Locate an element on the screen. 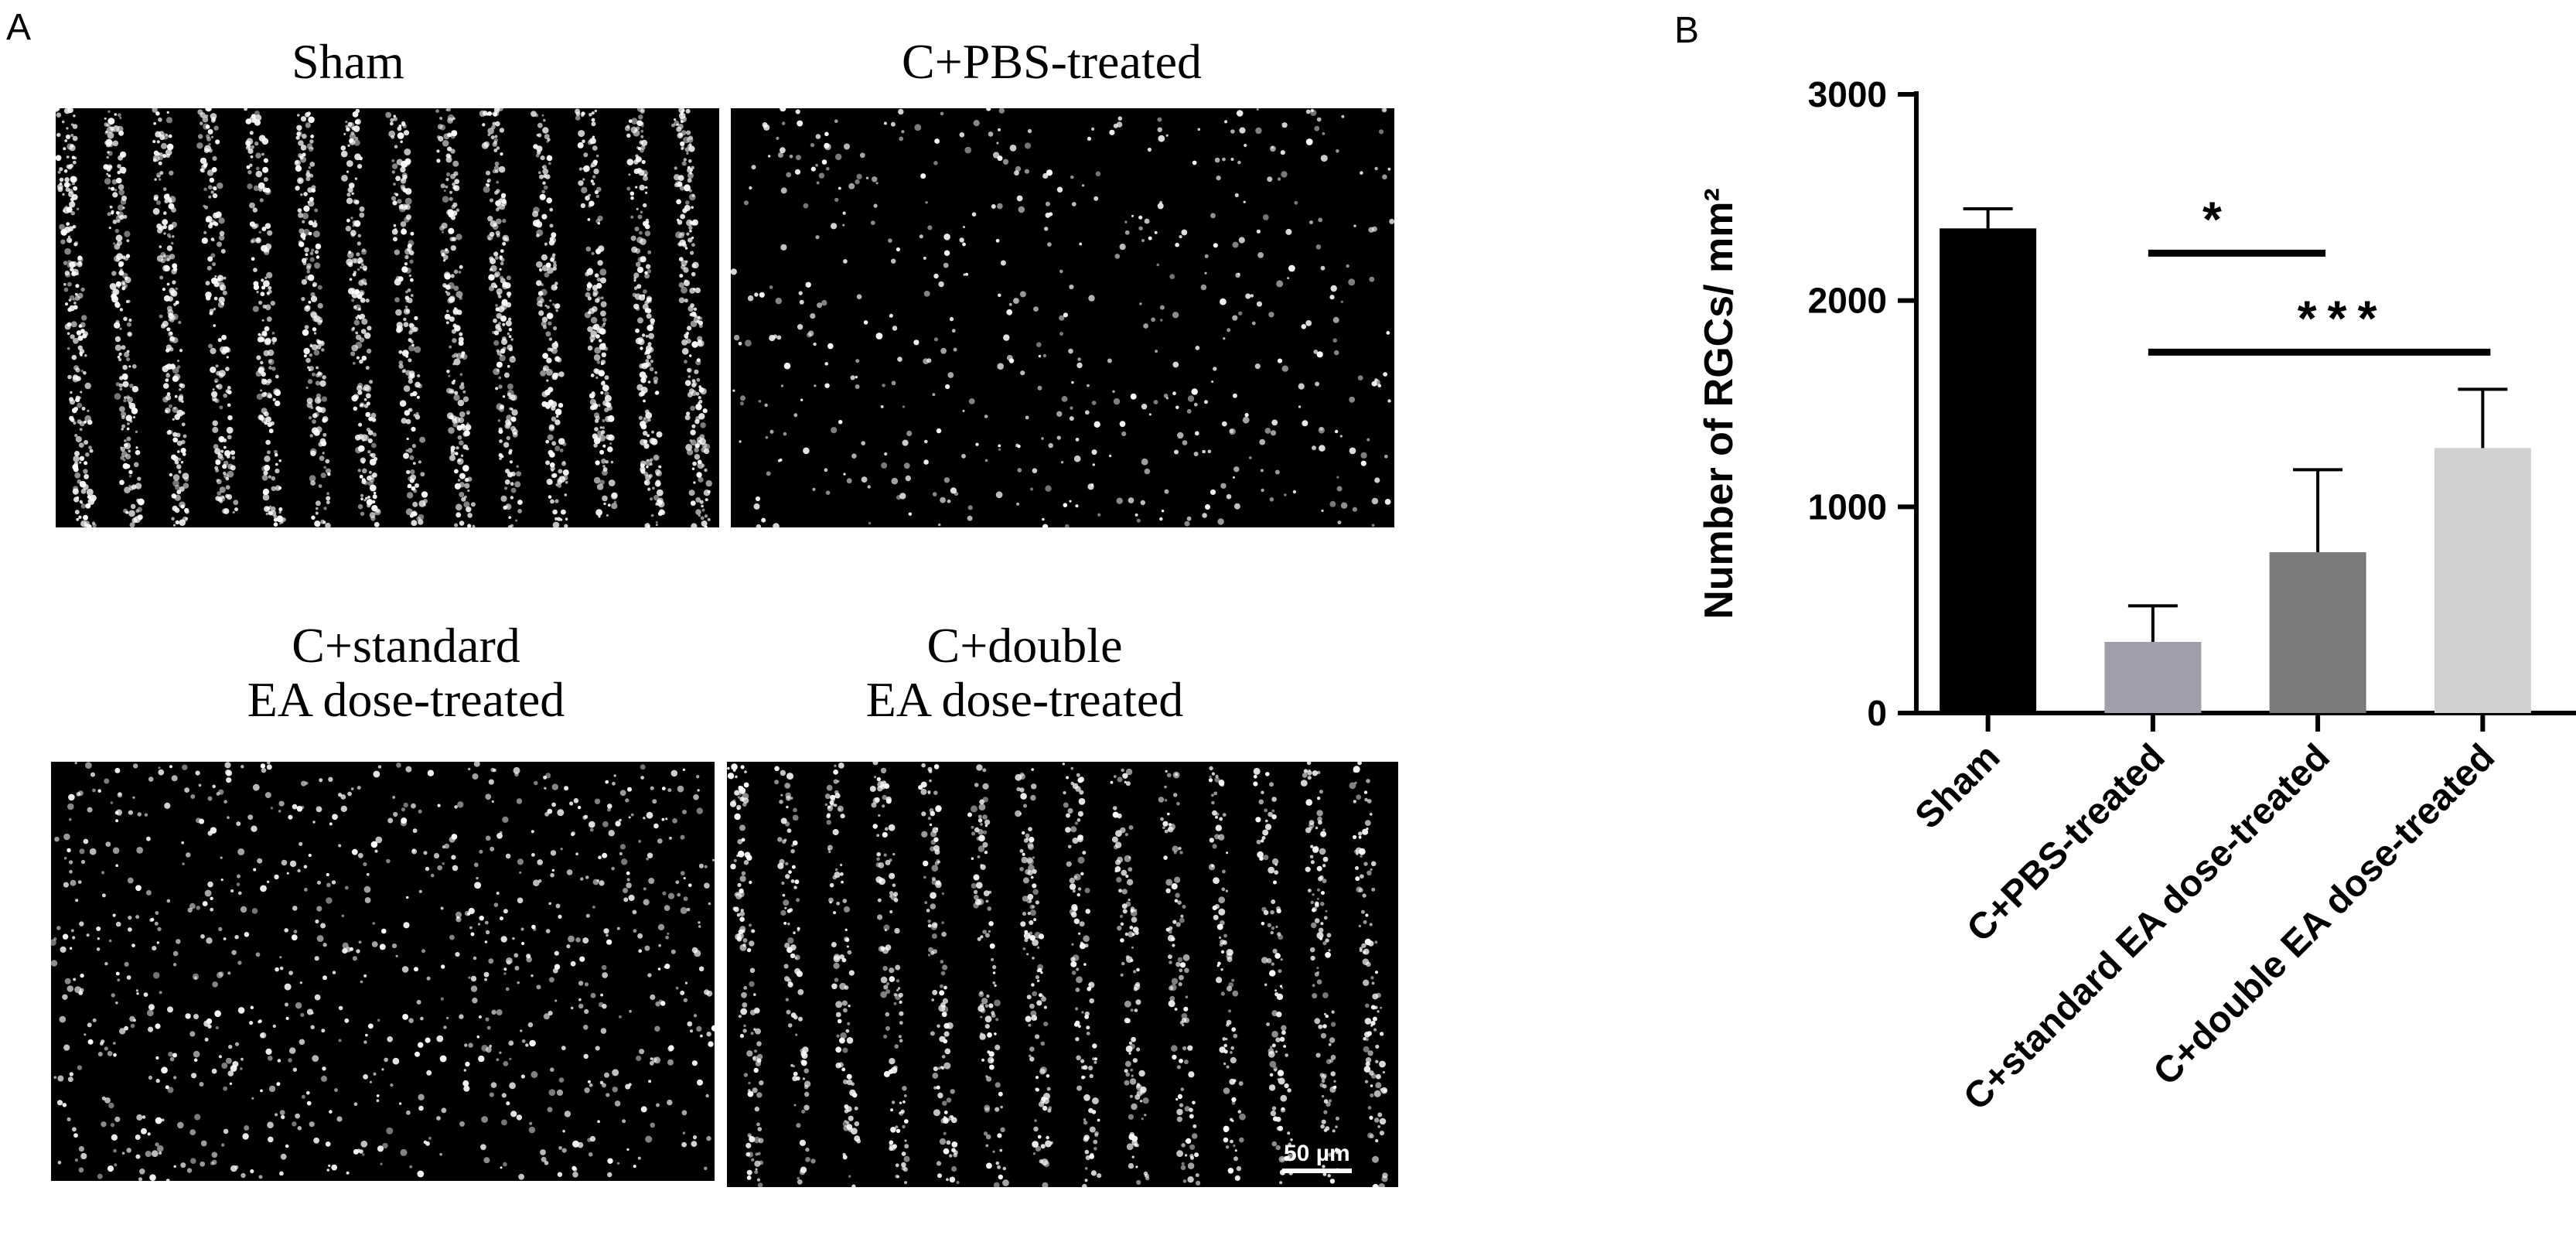 This screenshot has width=2576, height=1242. micrograph-sham-cells is located at coordinates (388, 317).